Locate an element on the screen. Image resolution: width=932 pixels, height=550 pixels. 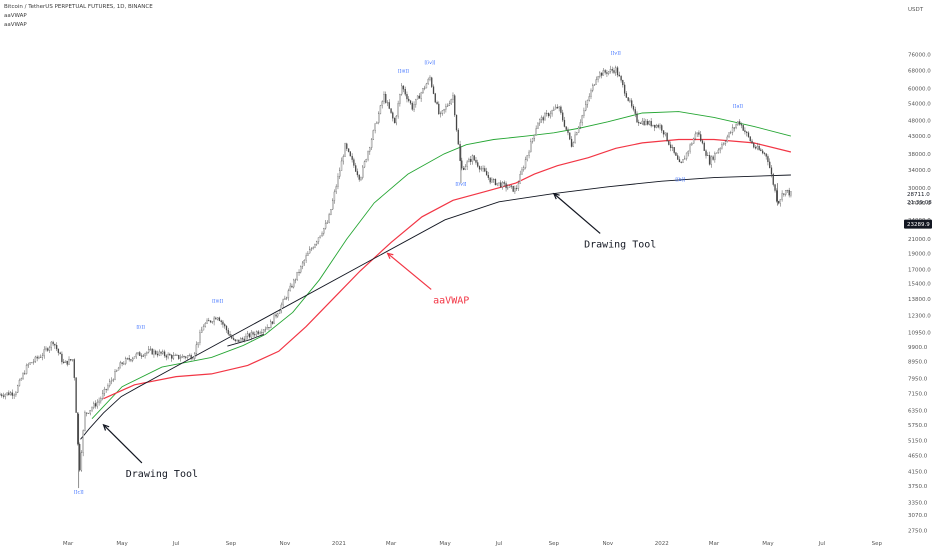
x-tick-label: Sep is located at coordinates (877, 544).